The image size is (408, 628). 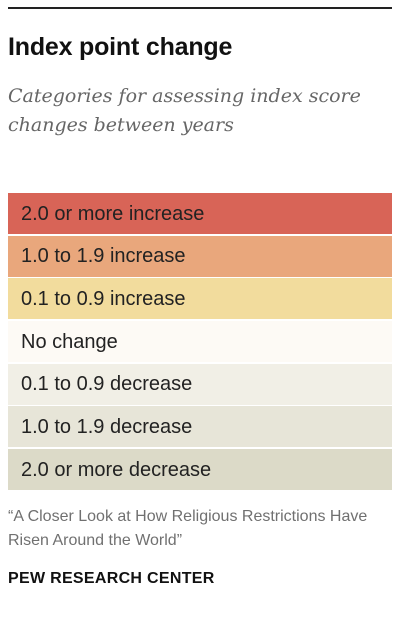 I want to click on legend-row-0-1-to-0-9-decrease: 0.1 to 0.9 decrease, so click(x=200, y=384).